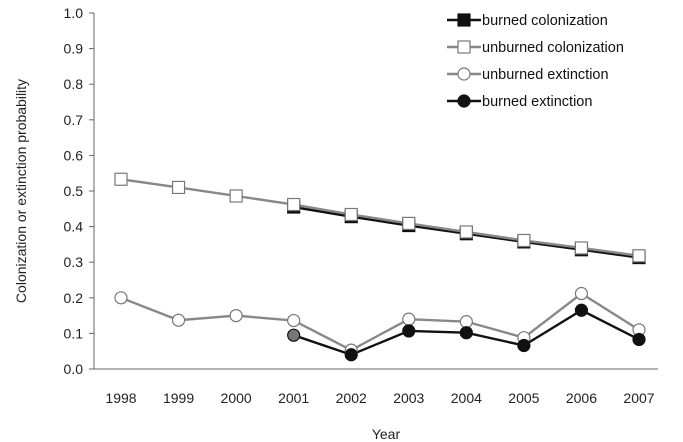 The image size is (683, 442). I want to click on x-axis-title: Year, so click(386, 434).